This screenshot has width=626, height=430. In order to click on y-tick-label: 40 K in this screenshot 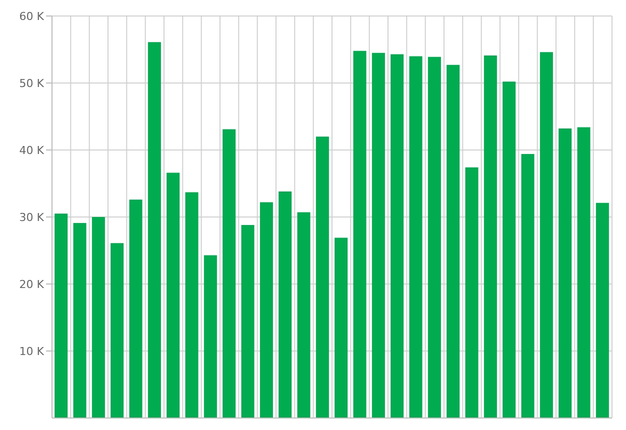, I will do `click(32, 150)`.